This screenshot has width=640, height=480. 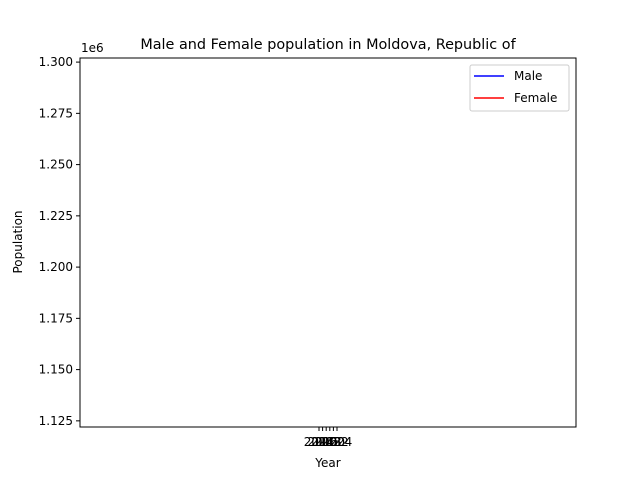 What do you see at coordinates (337, 442) in the screenshot?
I see `x-tick-label: 2024` at bounding box center [337, 442].